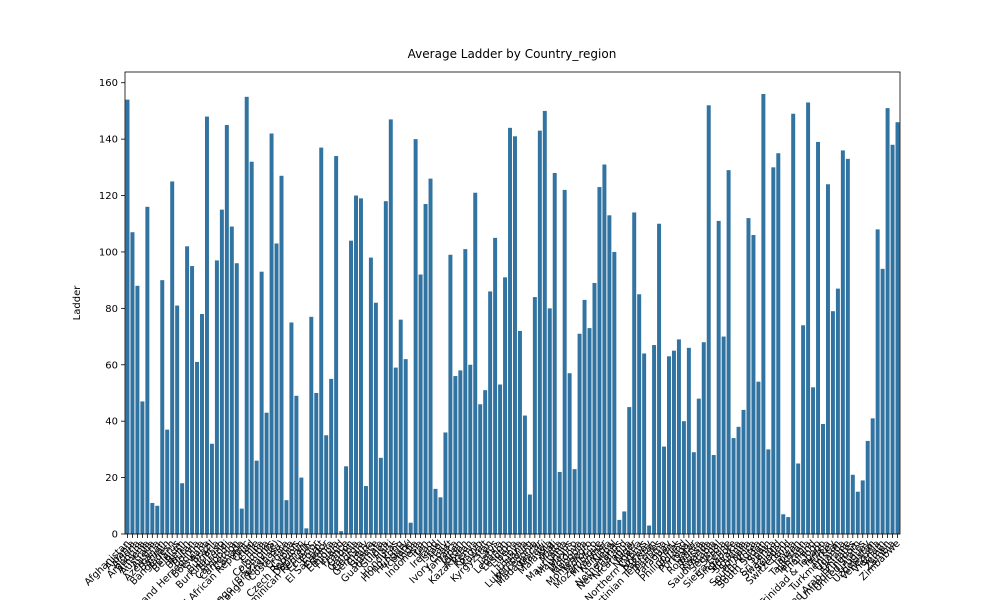 The width and height of the screenshot is (1000, 600). I want to click on y-tick-label: 80, so click(111, 309).